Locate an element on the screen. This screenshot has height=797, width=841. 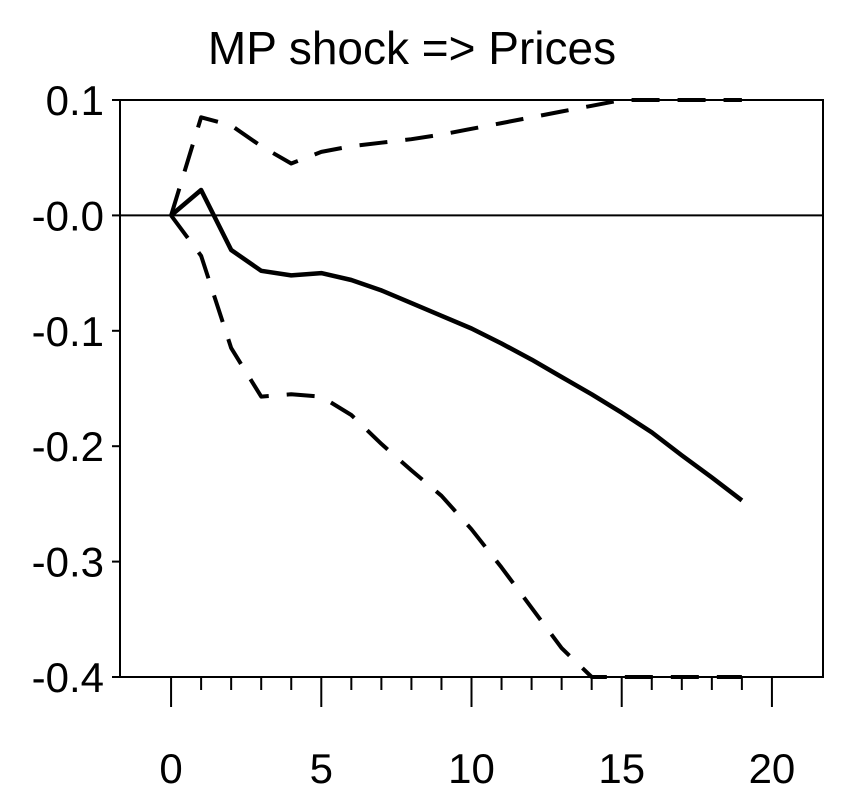
y-tick-label: -0.2 is located at coordinates (68, 446).